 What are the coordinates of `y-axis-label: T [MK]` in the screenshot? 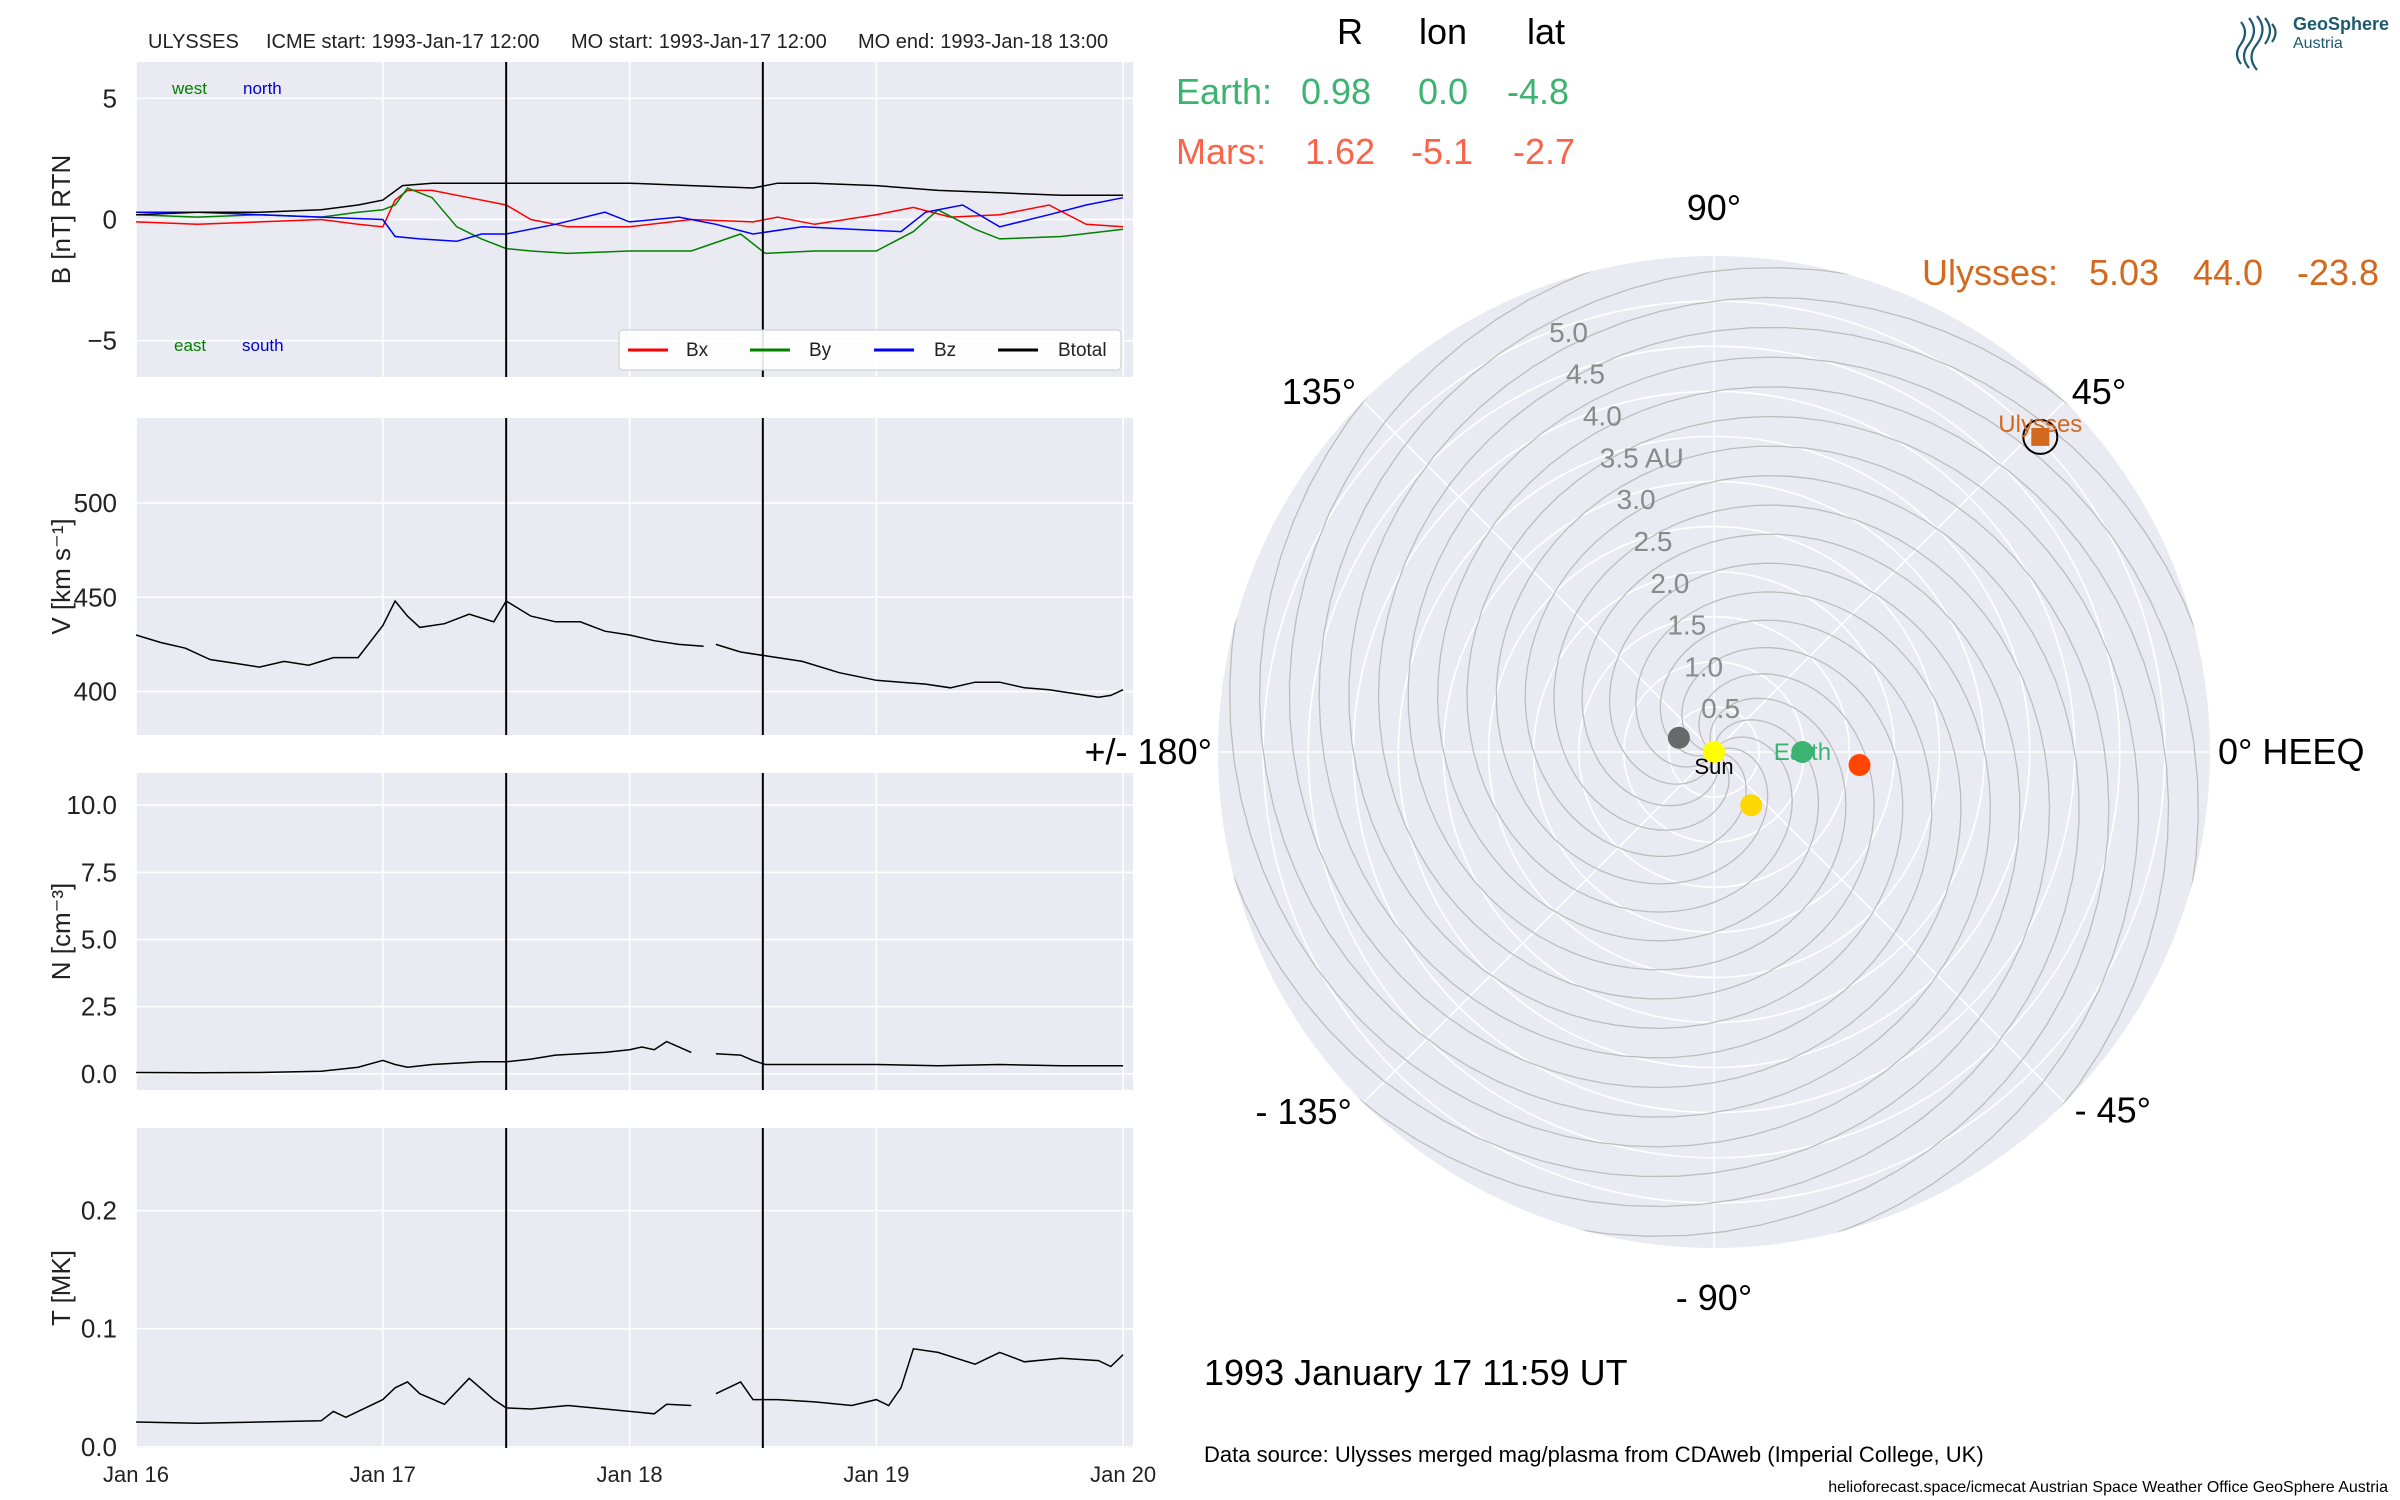 It's located at (61, 1288).